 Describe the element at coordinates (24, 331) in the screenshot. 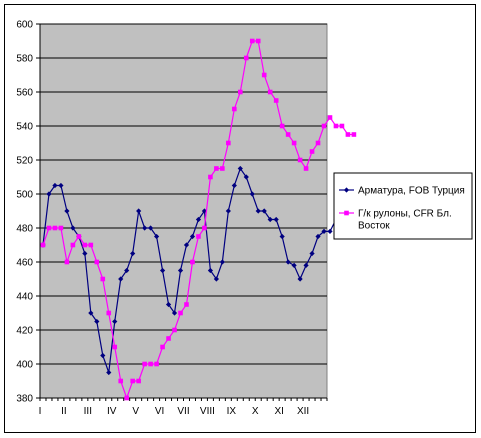

I see `y-tick-label: 420` at that location.